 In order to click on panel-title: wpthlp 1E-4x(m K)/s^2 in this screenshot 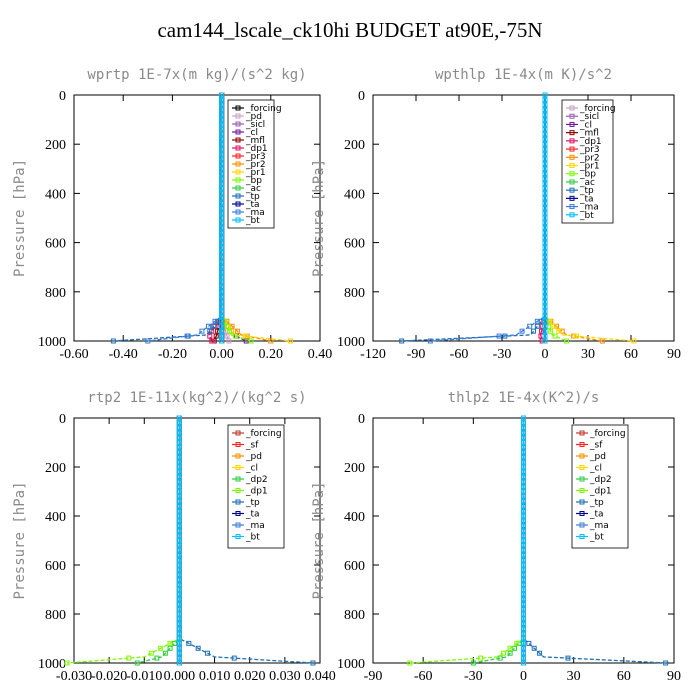, I will do `click(523, 75)`.